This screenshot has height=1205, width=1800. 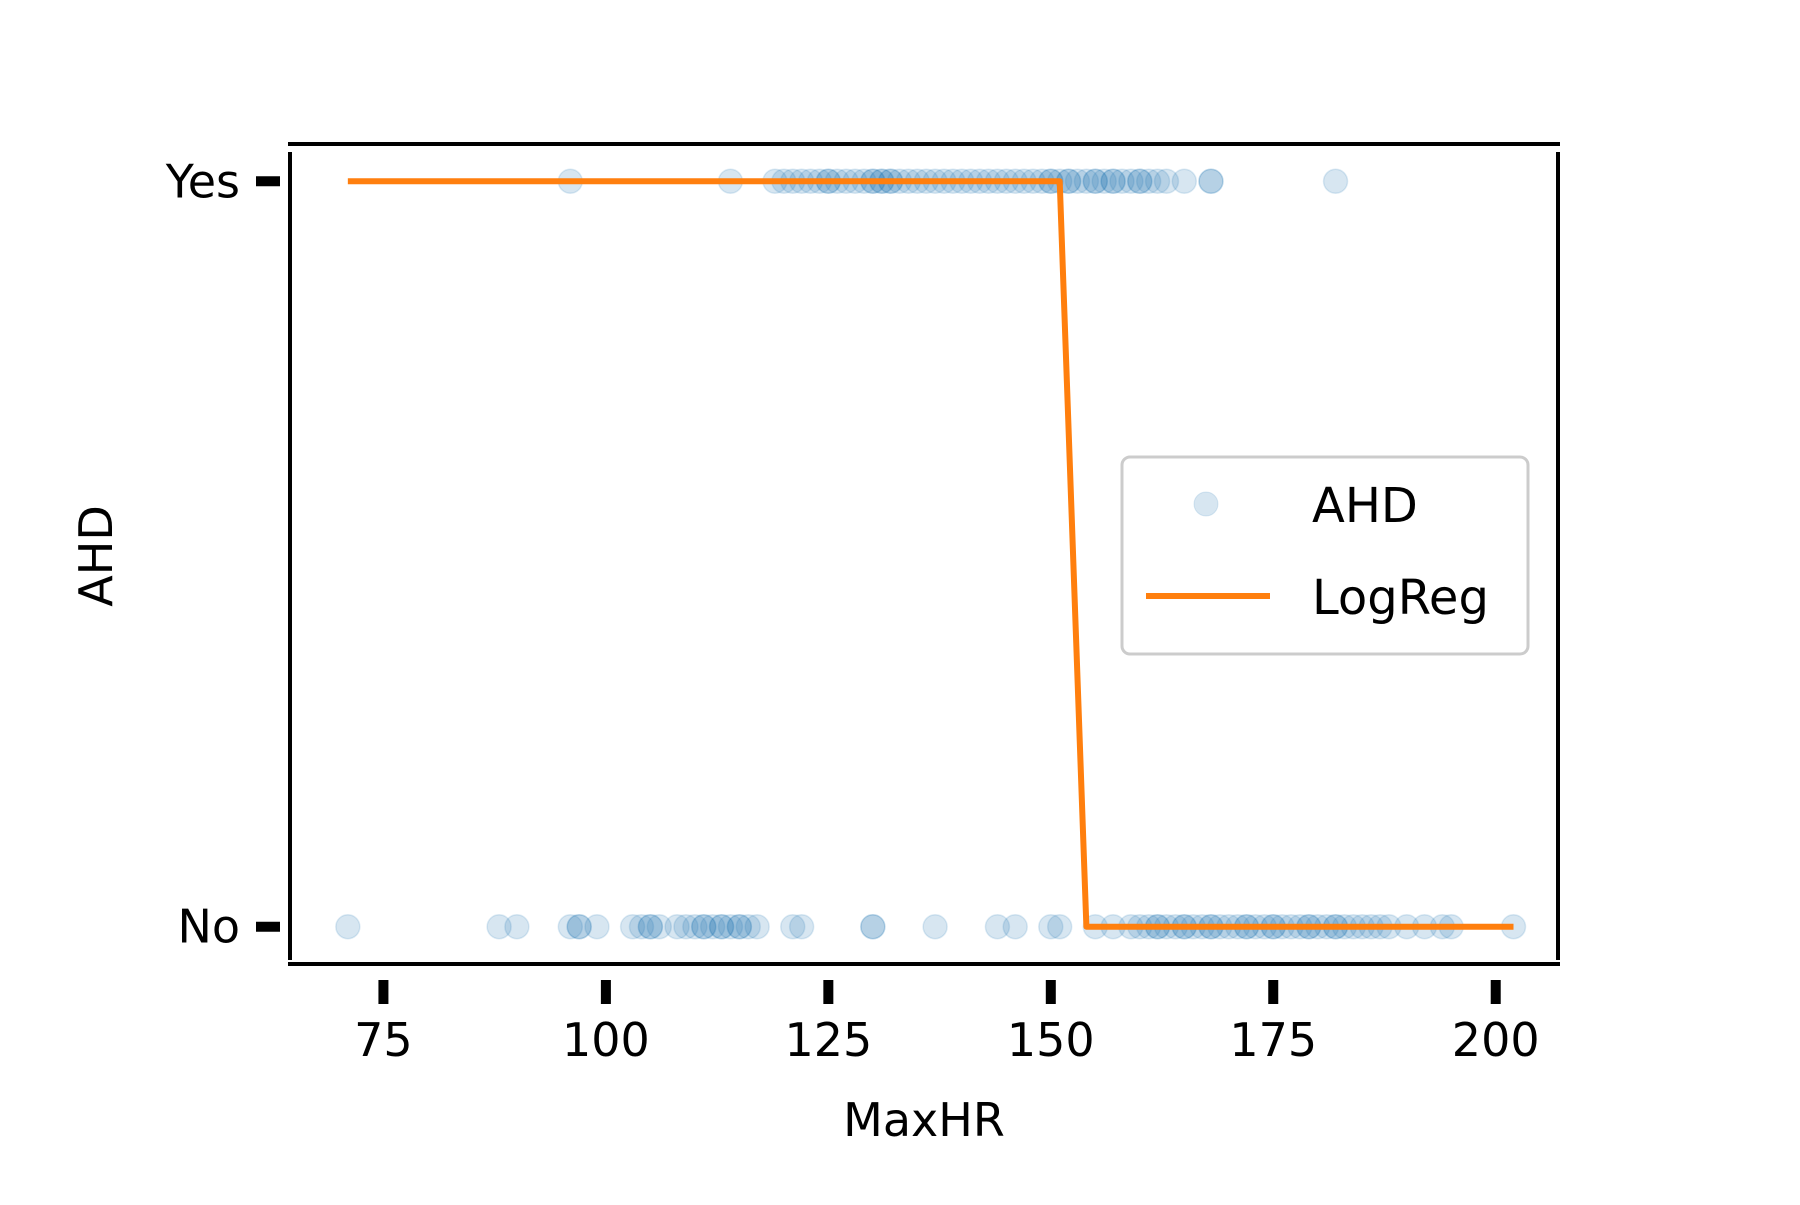 I want to click on y-tick-label: Yes, so click(x=202, y=181).